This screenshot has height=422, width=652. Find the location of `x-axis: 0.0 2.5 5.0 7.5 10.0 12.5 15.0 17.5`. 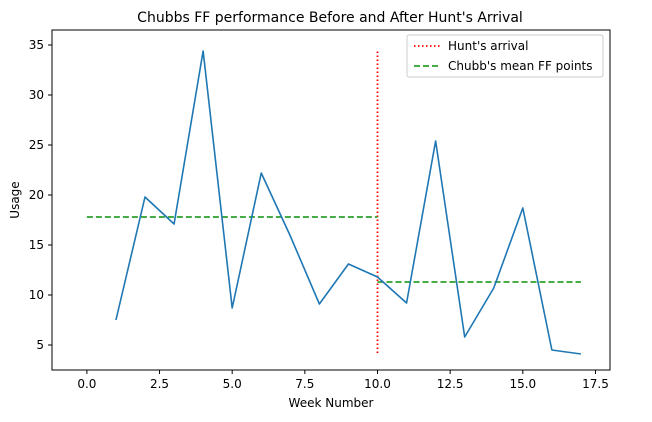

x-axis: 0.0 2.5 5.0 7.5 10.0 12.5 15.0 17.5 is located at coordinates (343, 380).